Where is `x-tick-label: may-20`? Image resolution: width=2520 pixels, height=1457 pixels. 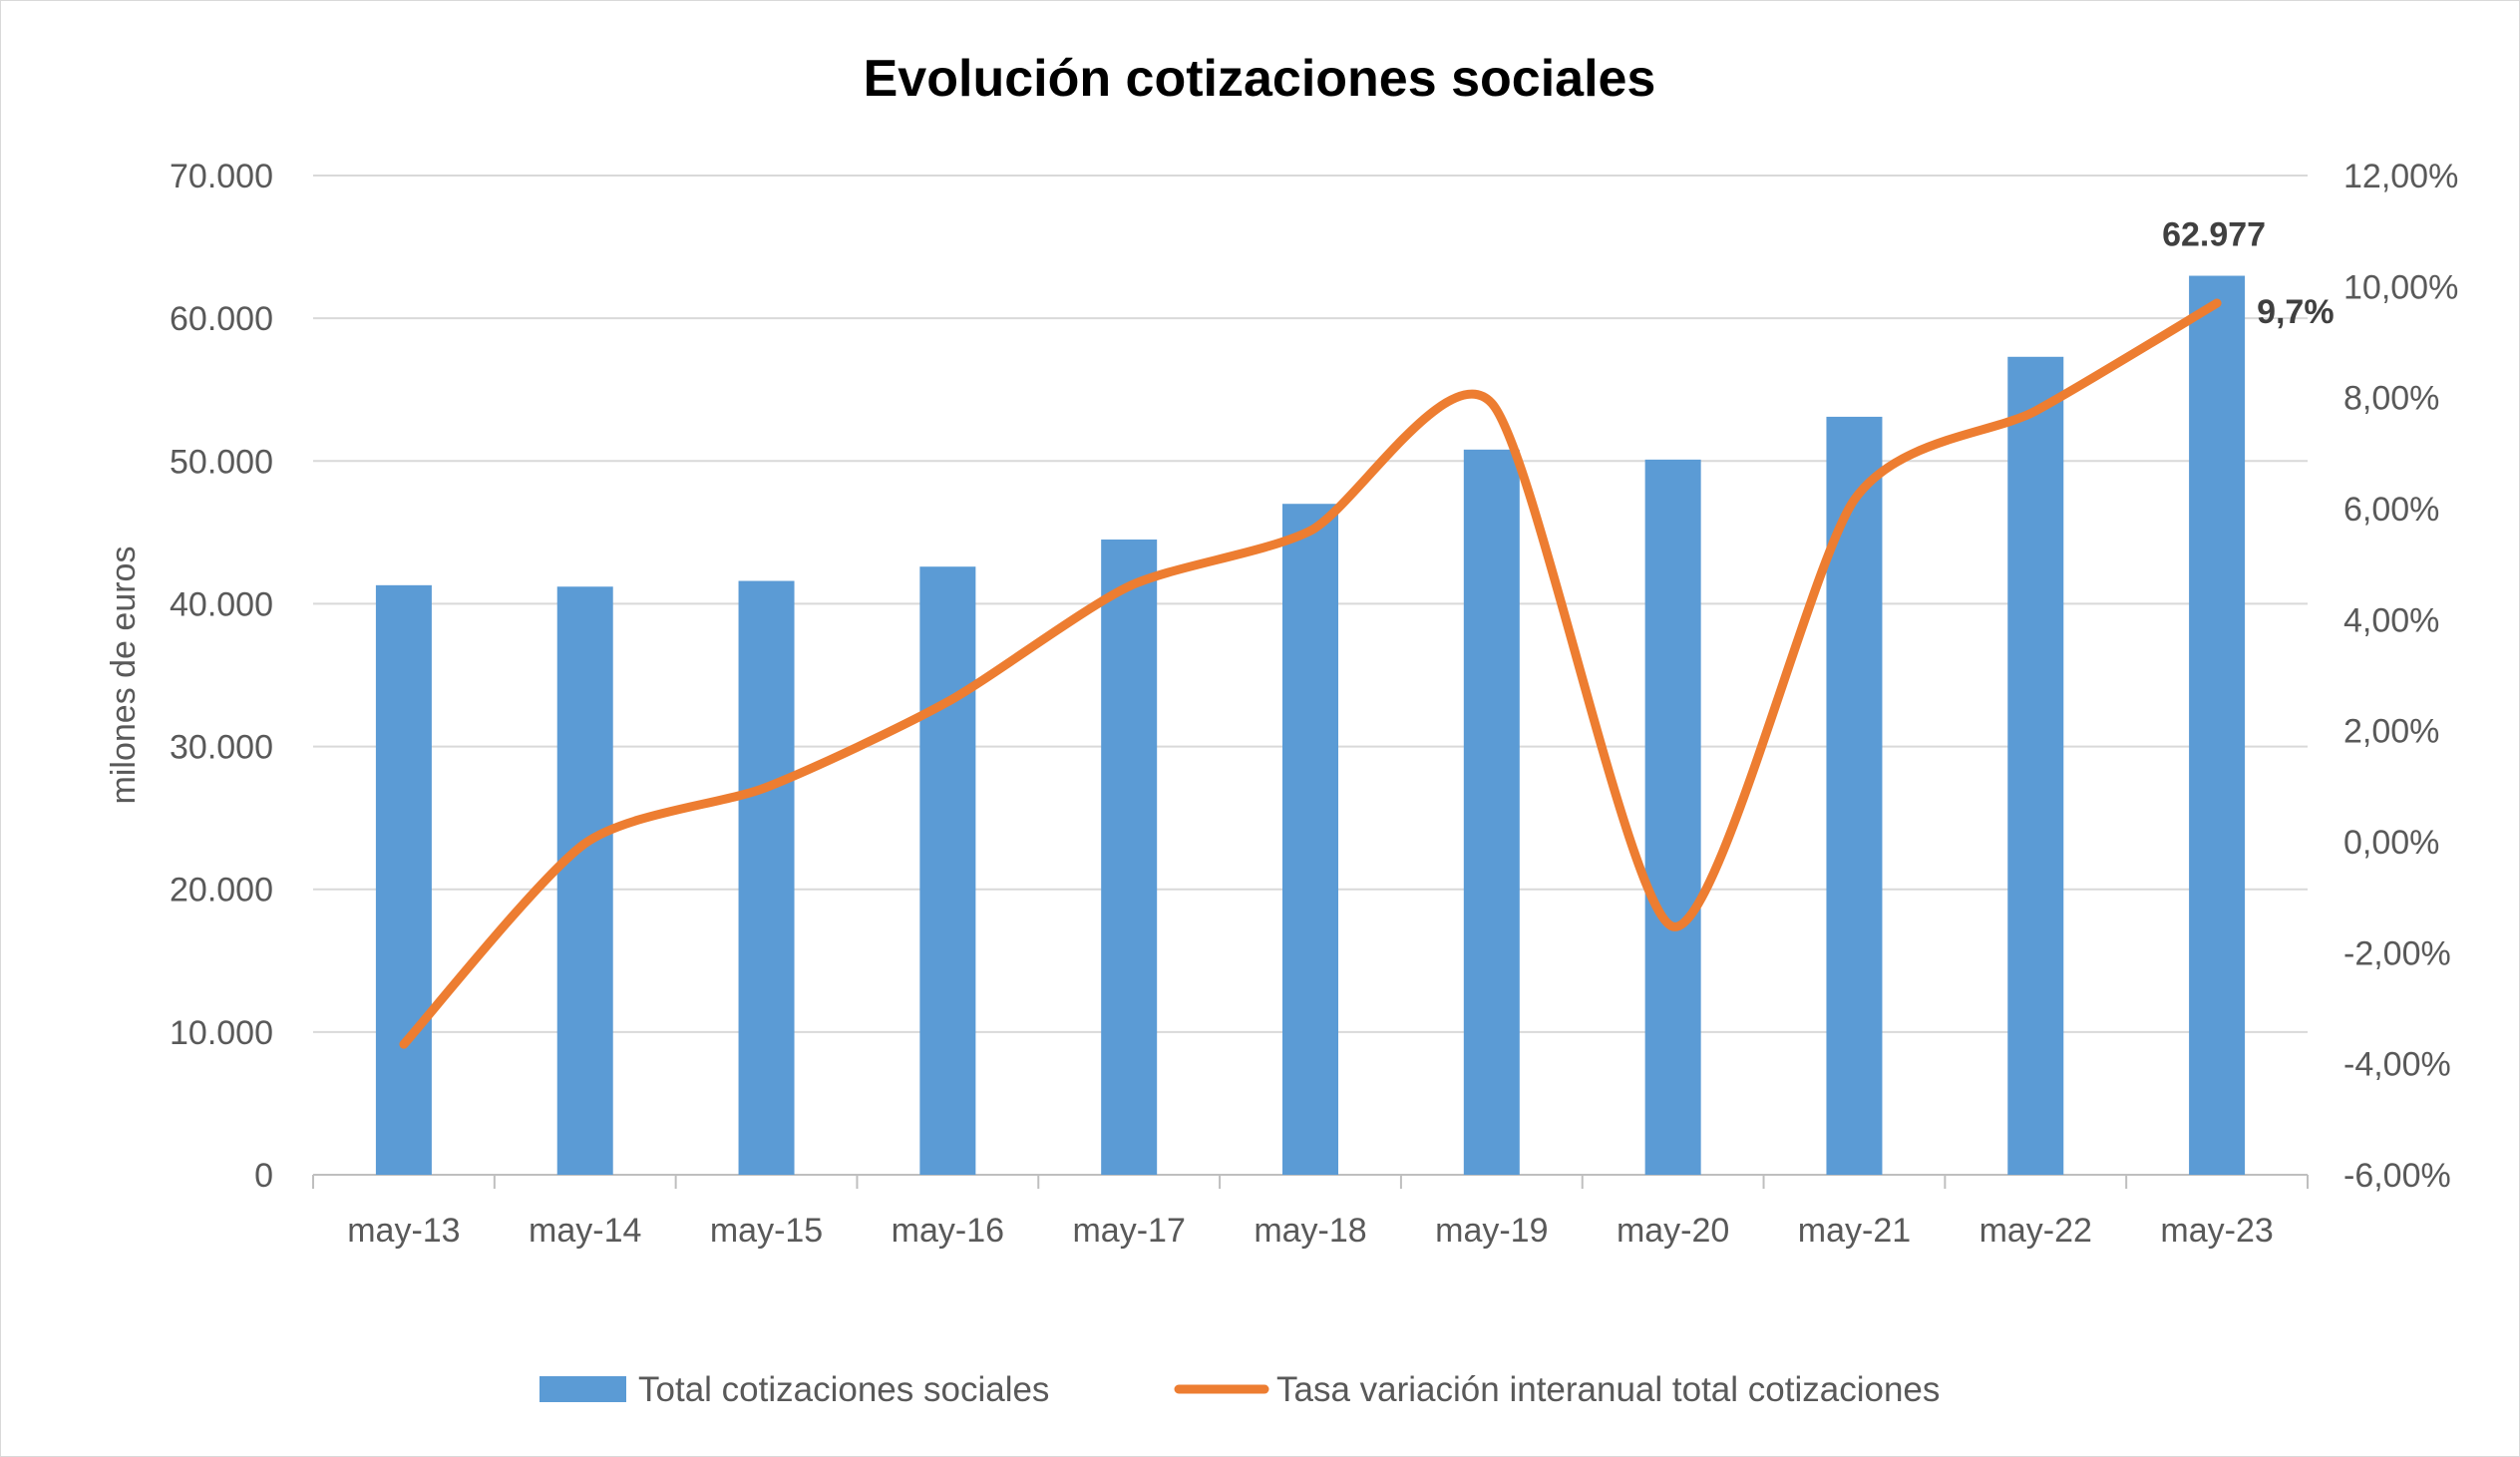
x-tick-label: may-20 is located at coordinates (1673, 1231).